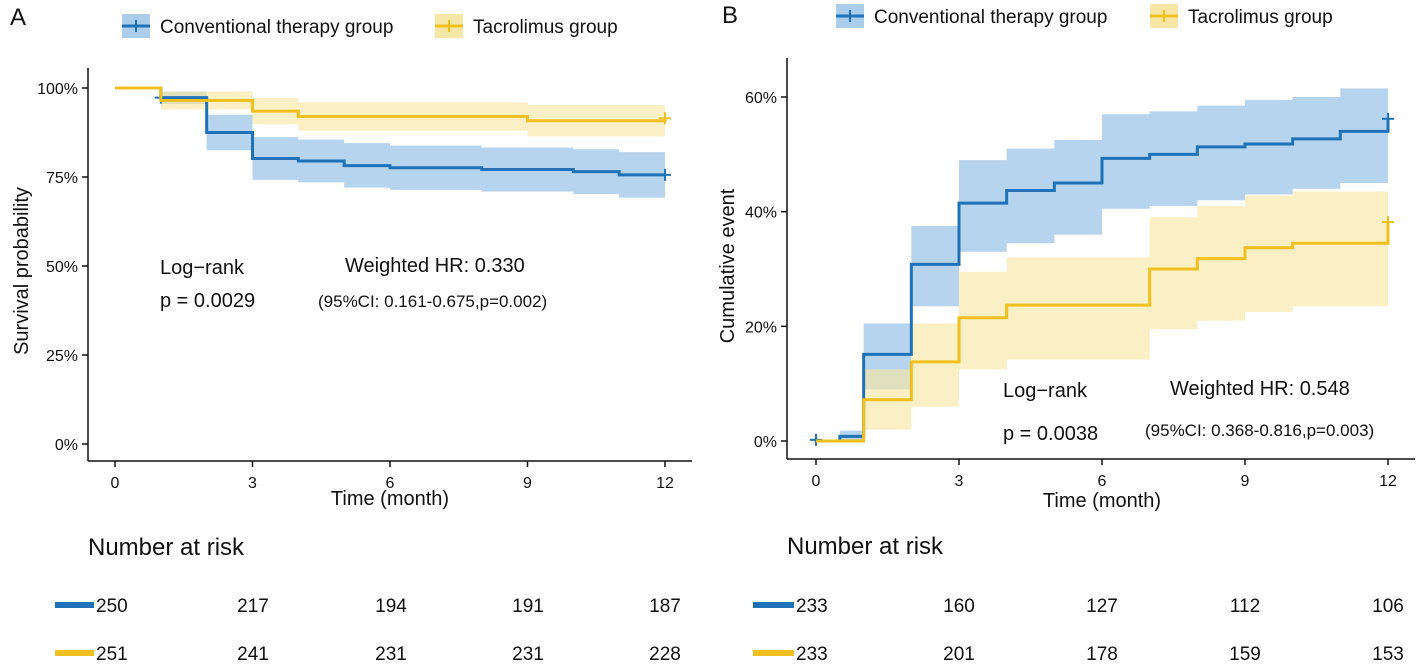 Image resolution: width=1417 pixels, height=671 pixels. Describe the element at coordinates (253, 606) in the screenshot. I see `risk-count-conventional: 217` at that location.